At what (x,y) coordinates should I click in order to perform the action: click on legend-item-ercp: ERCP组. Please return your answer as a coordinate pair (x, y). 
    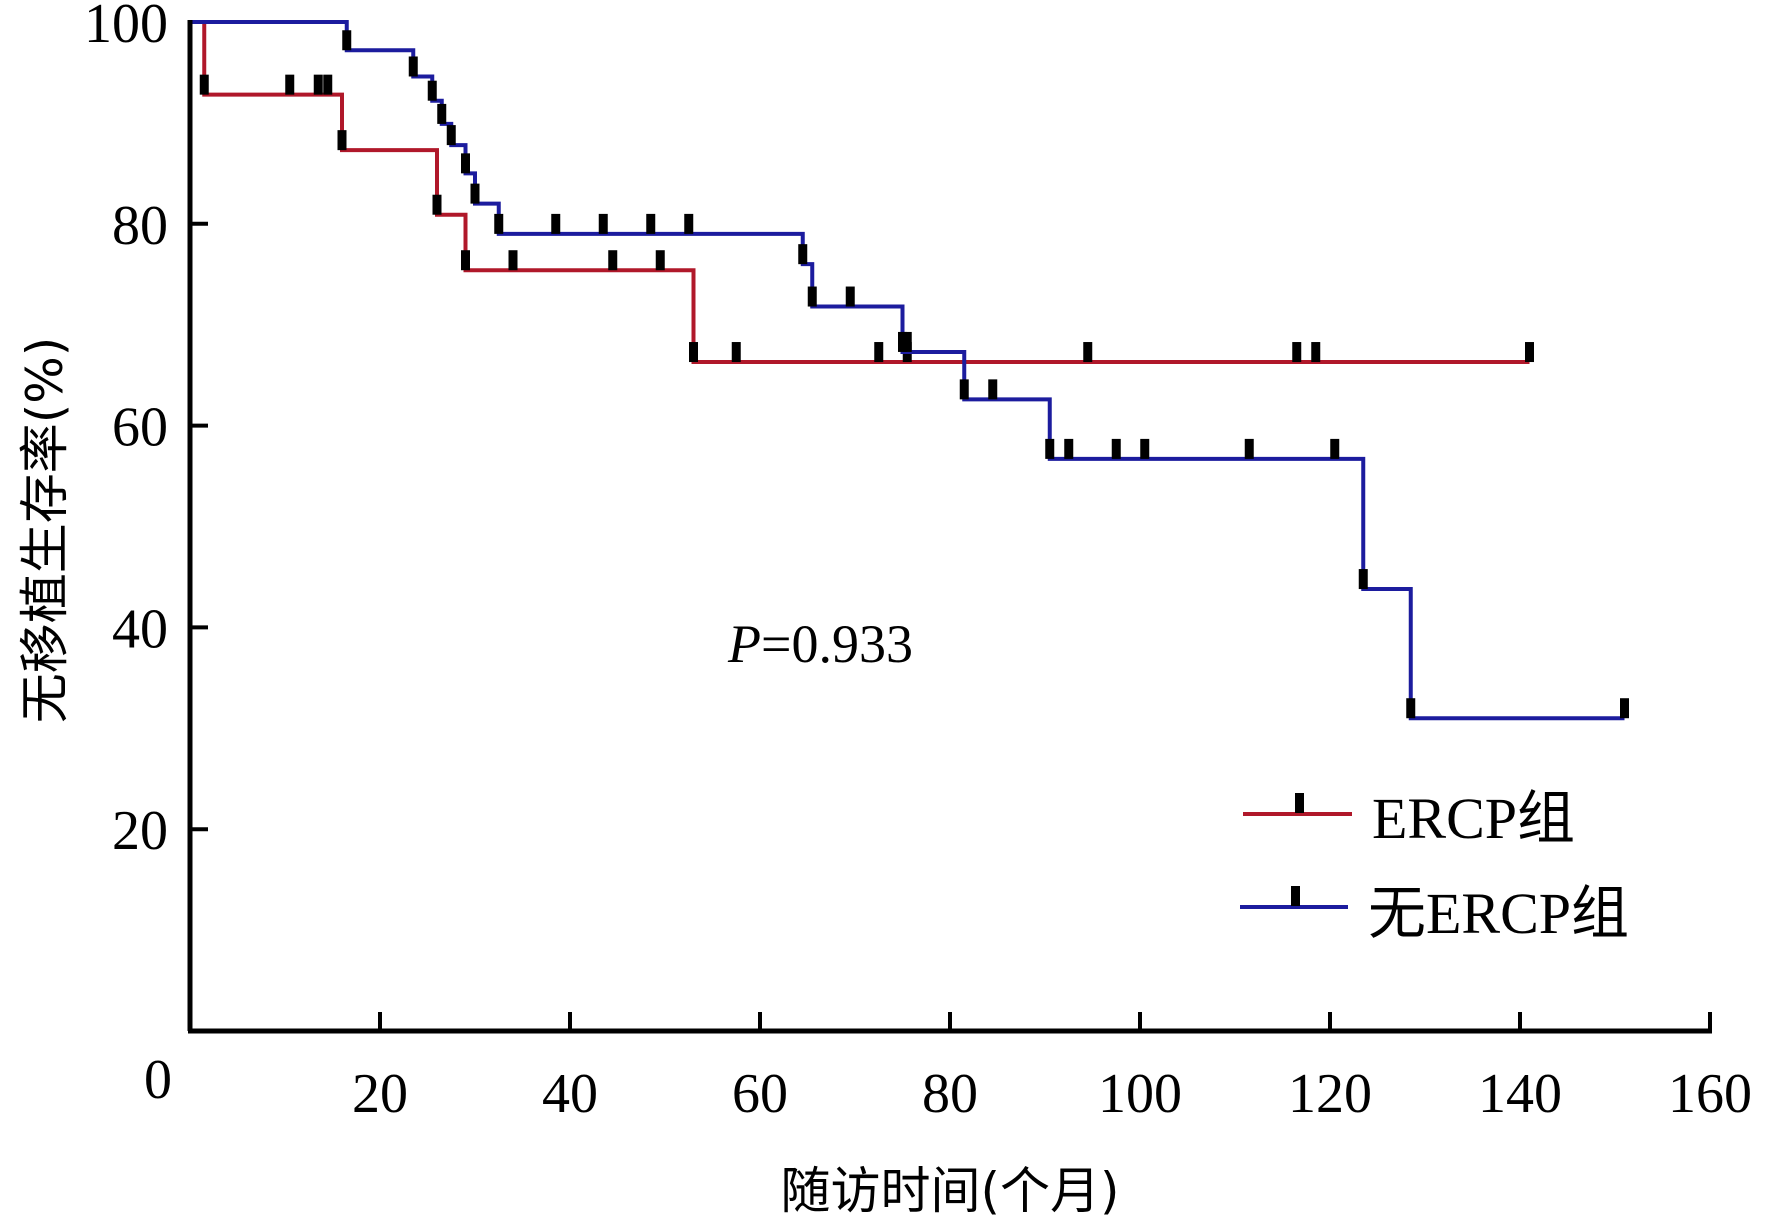
    Looking at the image, I should click on (1409, 818).